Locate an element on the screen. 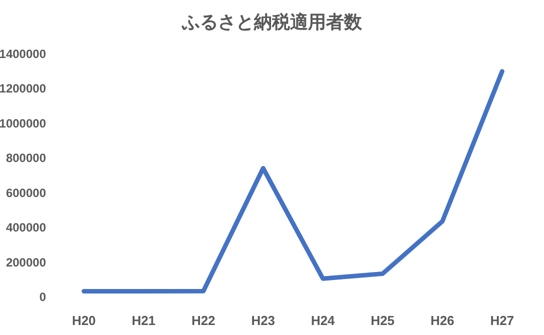  x-tick-label: H24 is located at coordinates (323, 320).